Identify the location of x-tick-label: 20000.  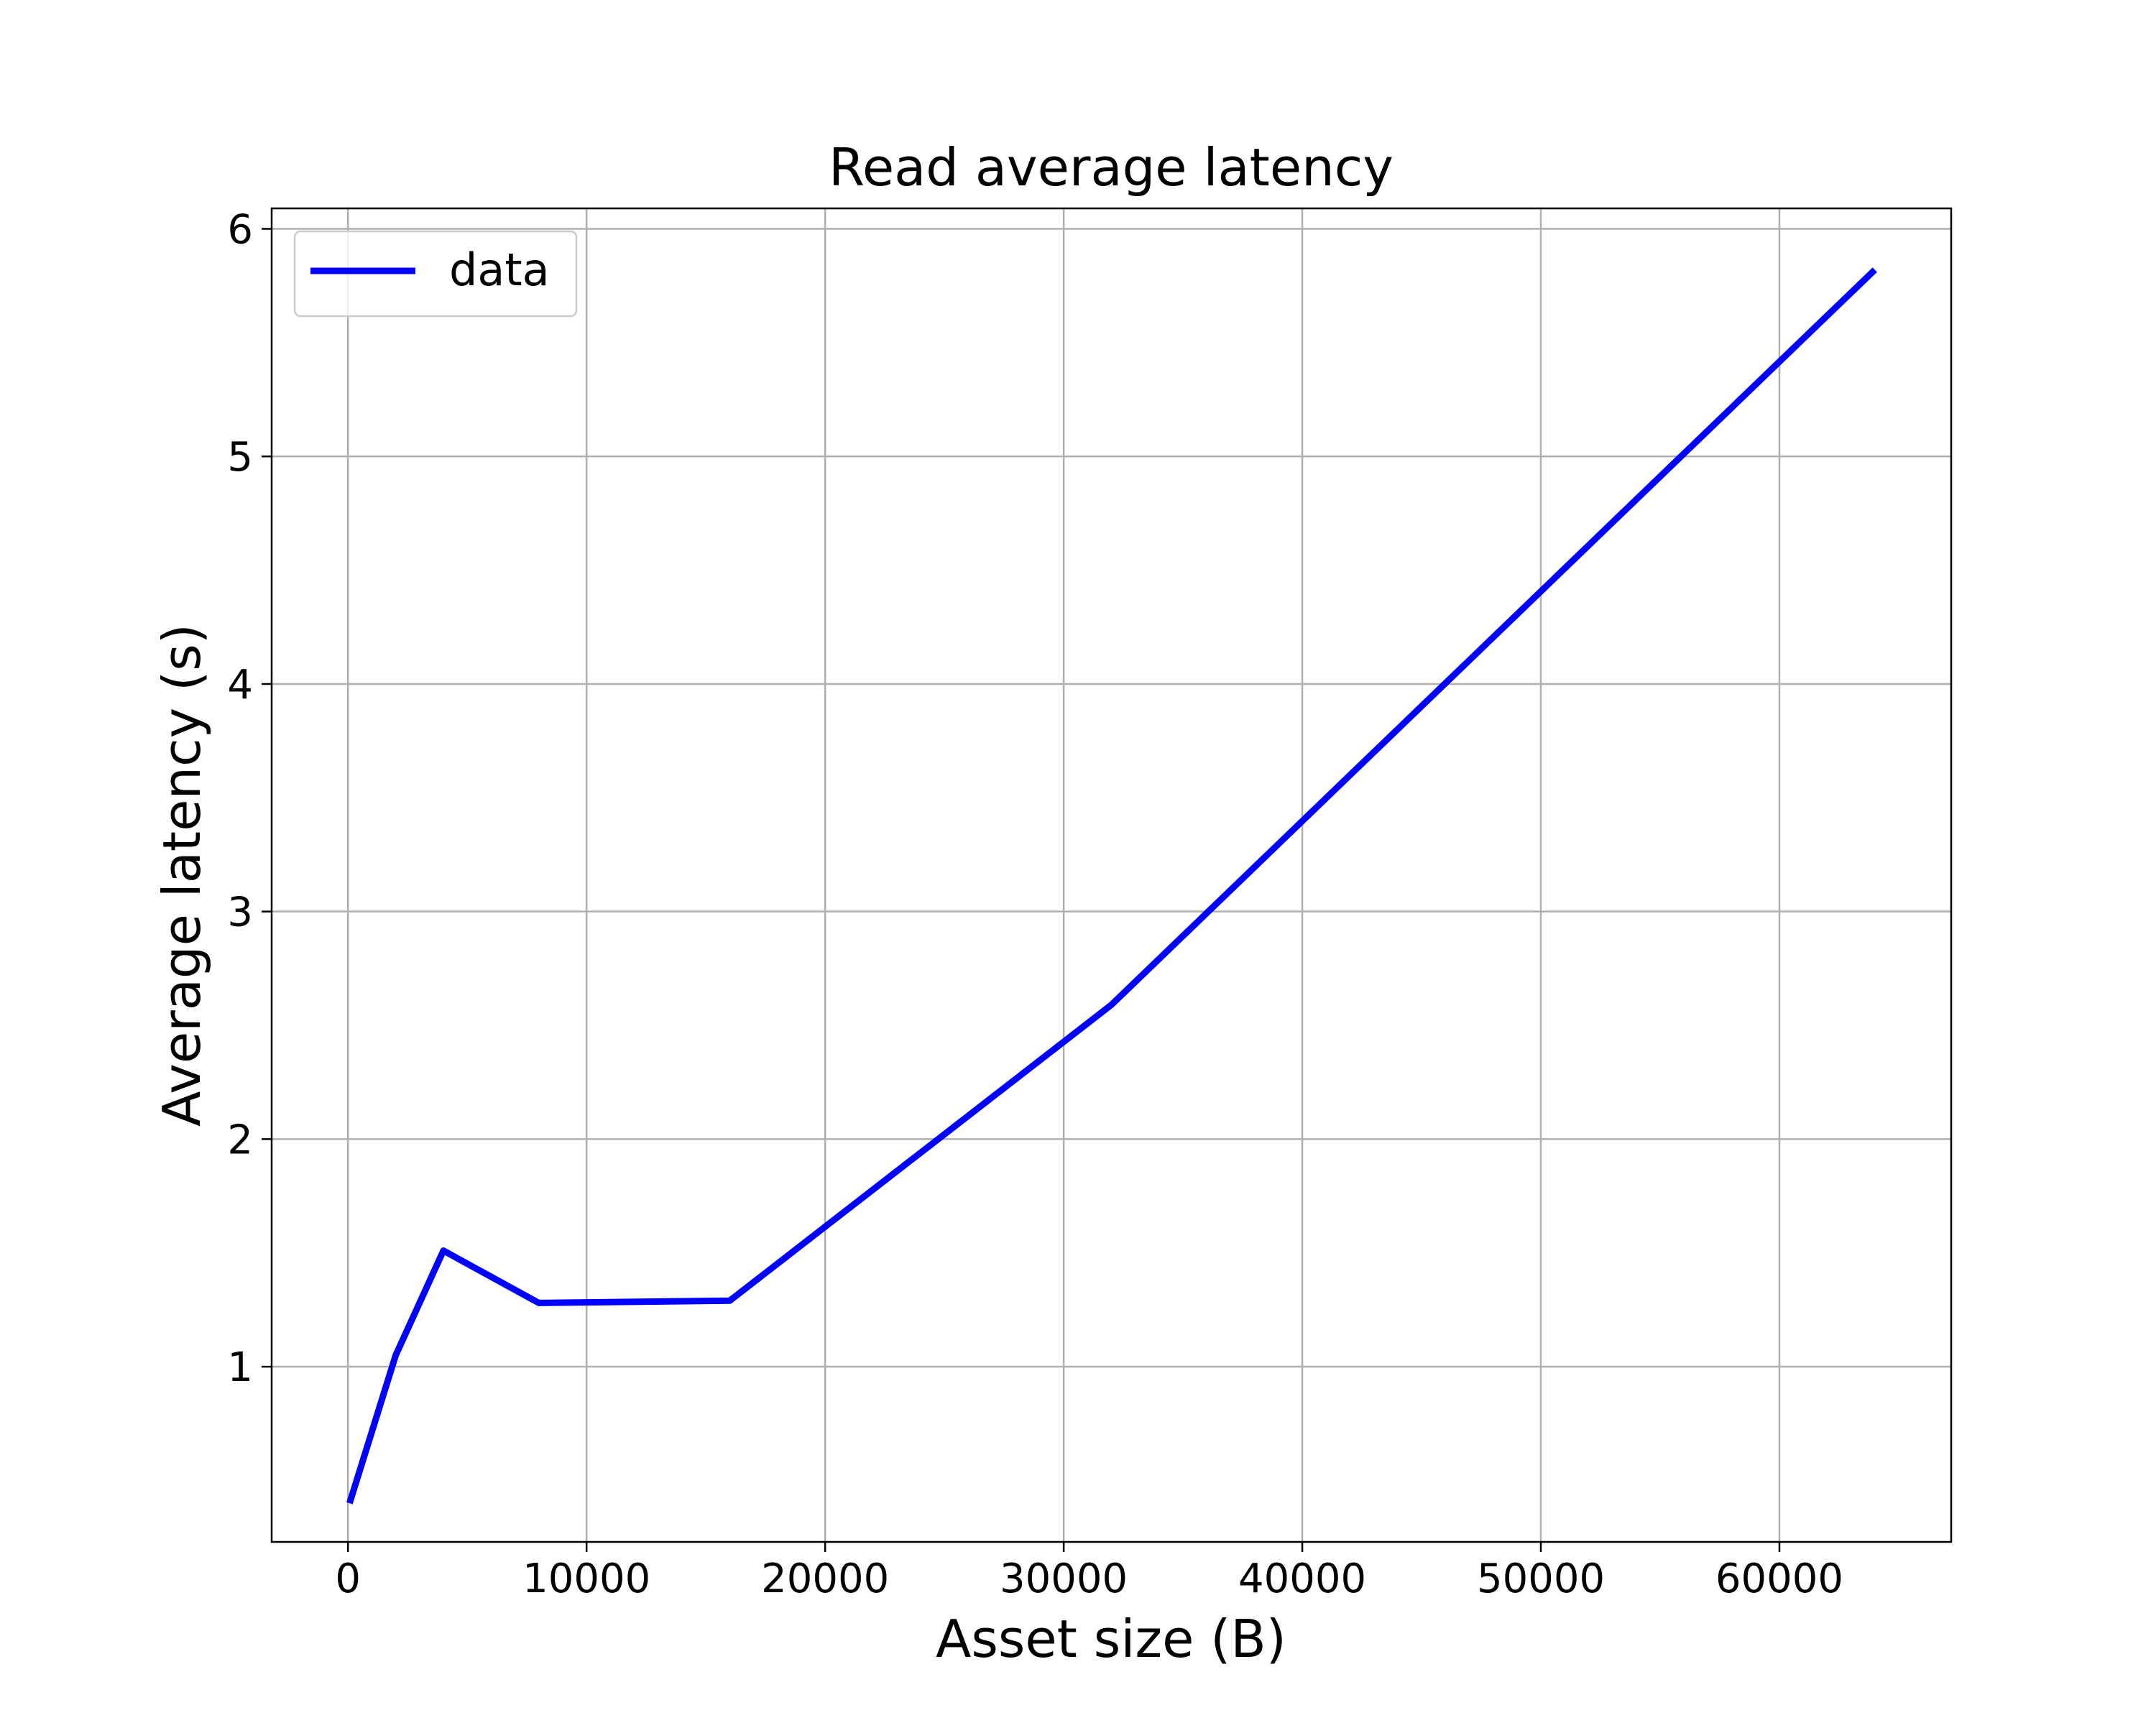
(825, 1579).